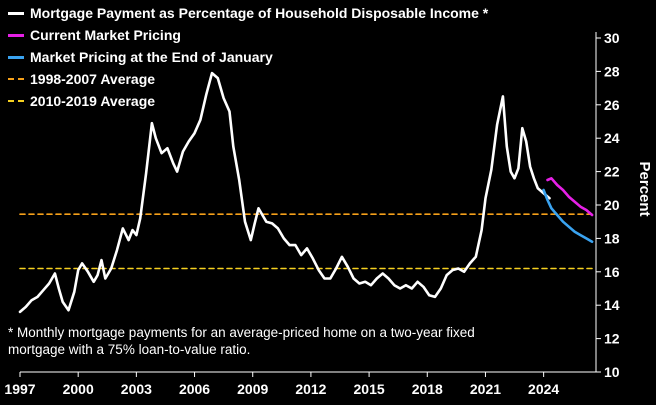 The width and height of the screenshot is (656, 405). What do you see at coordinates (644, 188) in the screenshot?
I see `y-axis-label: Percent` at bounding box center [644, 188].